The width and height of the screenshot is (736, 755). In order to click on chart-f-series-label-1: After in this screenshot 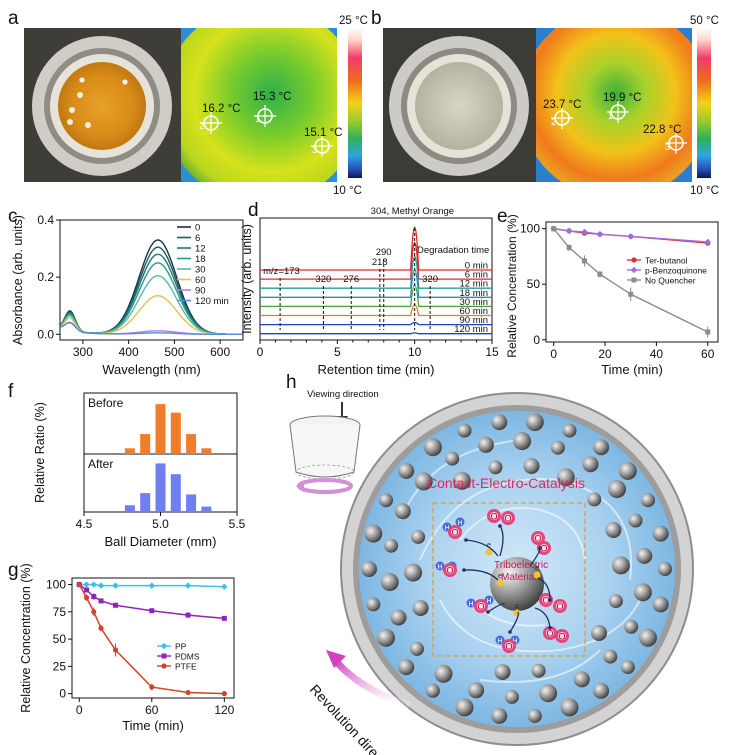, I will do `click(100, 464)`.